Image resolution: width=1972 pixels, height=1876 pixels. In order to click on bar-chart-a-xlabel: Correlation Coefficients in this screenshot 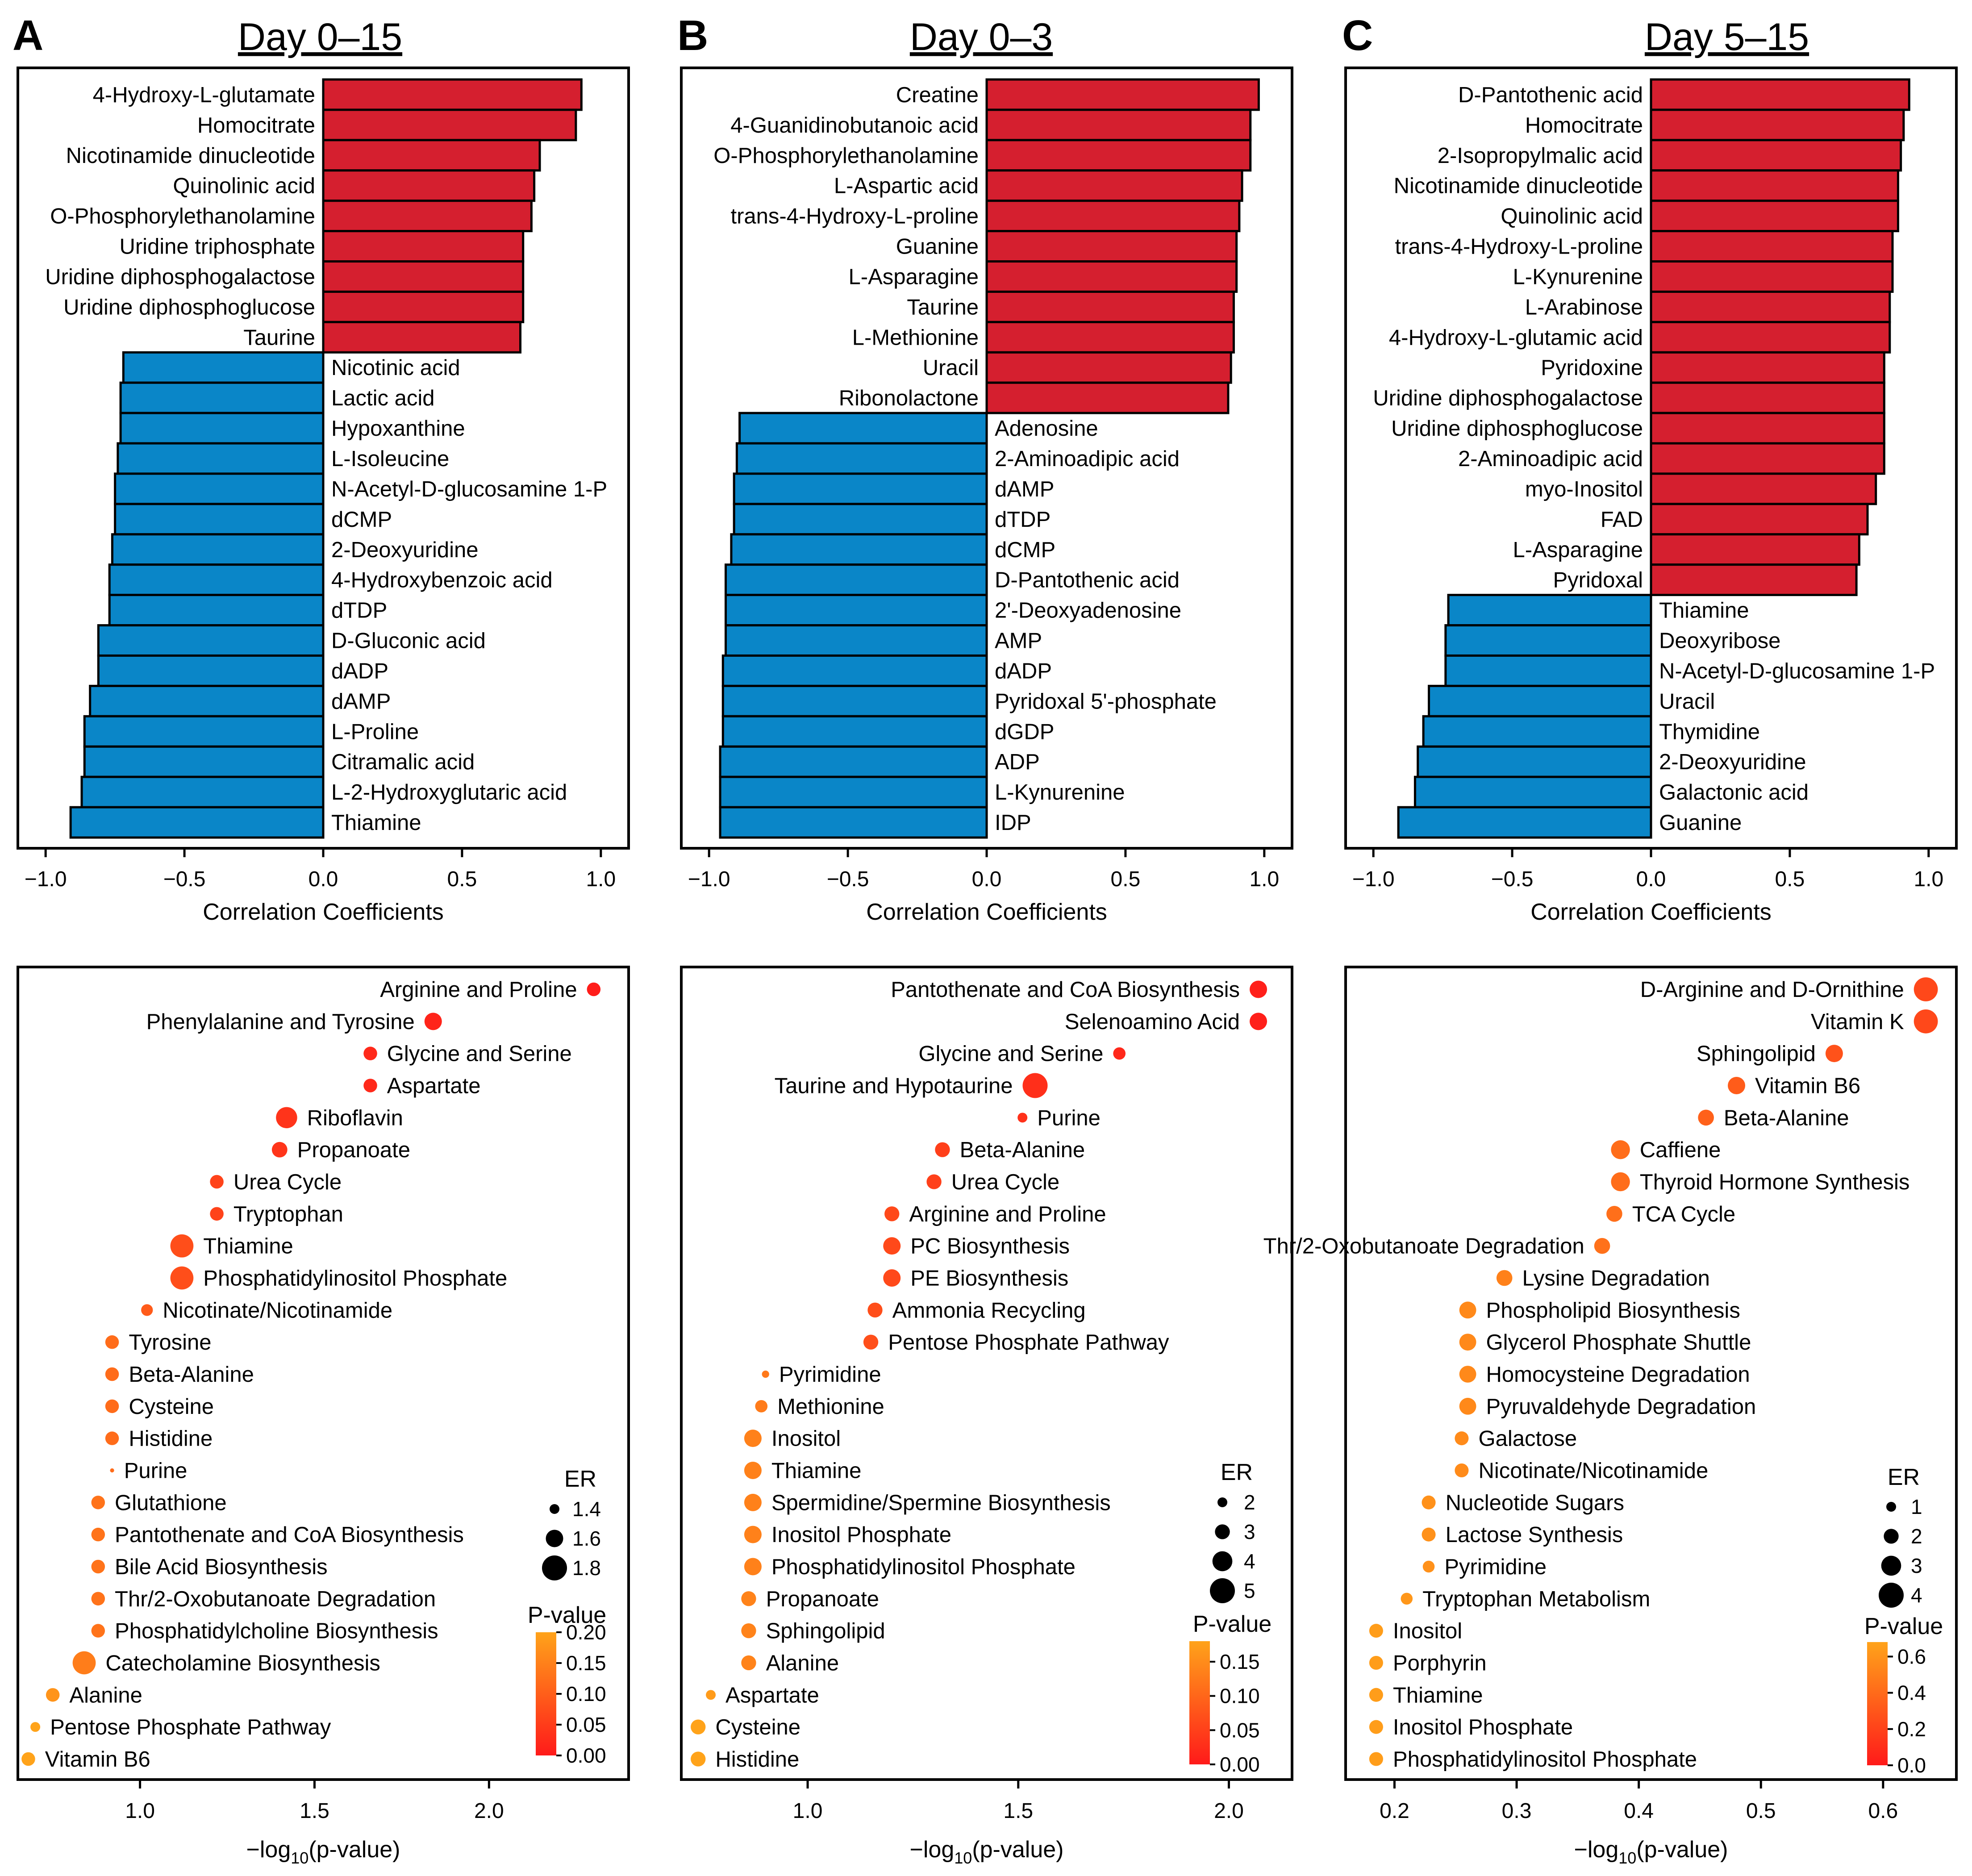, I will do `click(323, 912)`.